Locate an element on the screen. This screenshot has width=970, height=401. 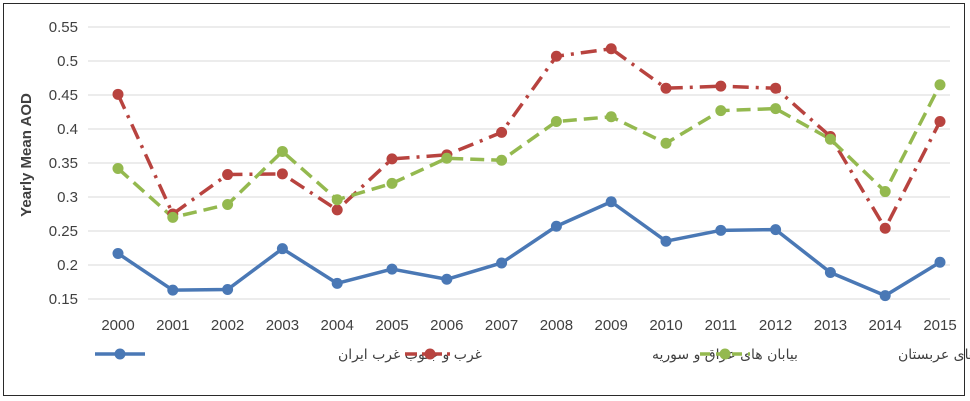
x-tick-label: 2005 is located at coordinates (391, 325).